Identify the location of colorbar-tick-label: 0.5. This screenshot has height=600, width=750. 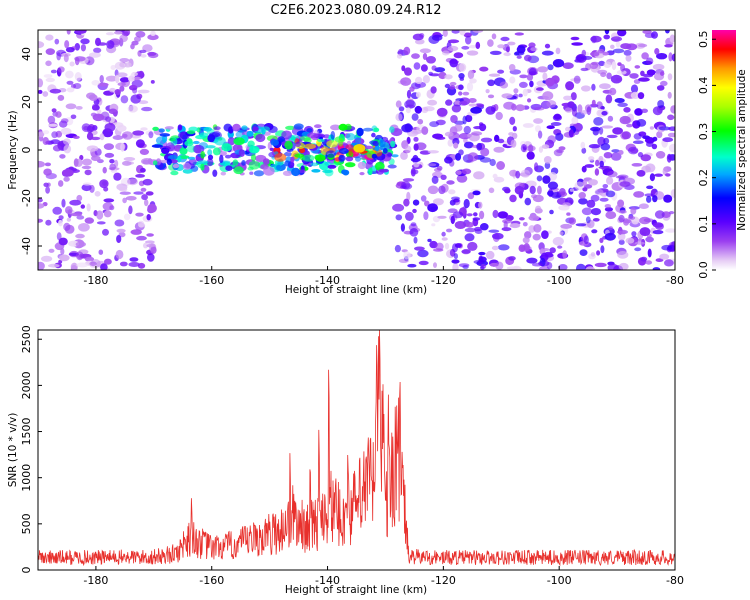
(703, 39).